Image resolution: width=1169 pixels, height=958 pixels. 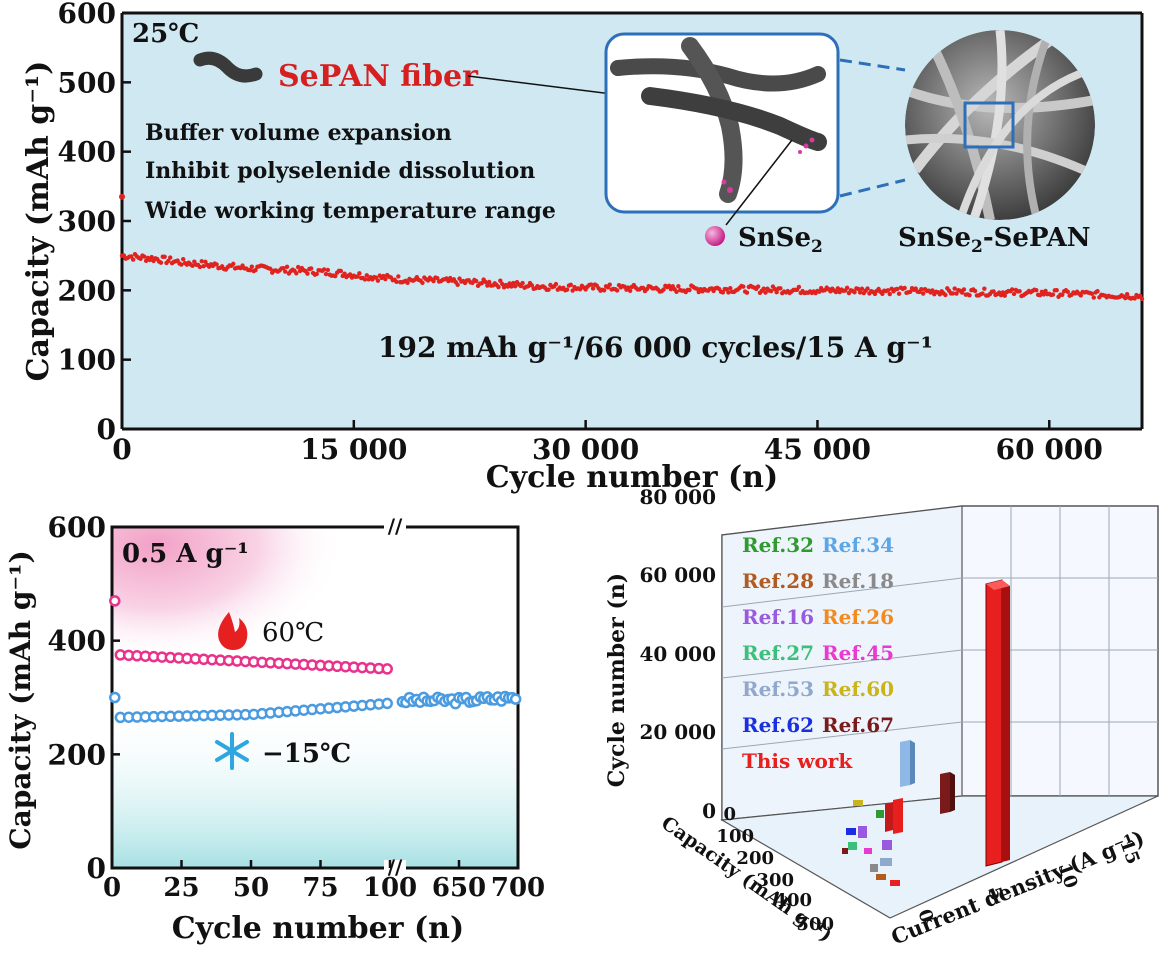 I want to click on small-bars, so click(x=871, y=843).